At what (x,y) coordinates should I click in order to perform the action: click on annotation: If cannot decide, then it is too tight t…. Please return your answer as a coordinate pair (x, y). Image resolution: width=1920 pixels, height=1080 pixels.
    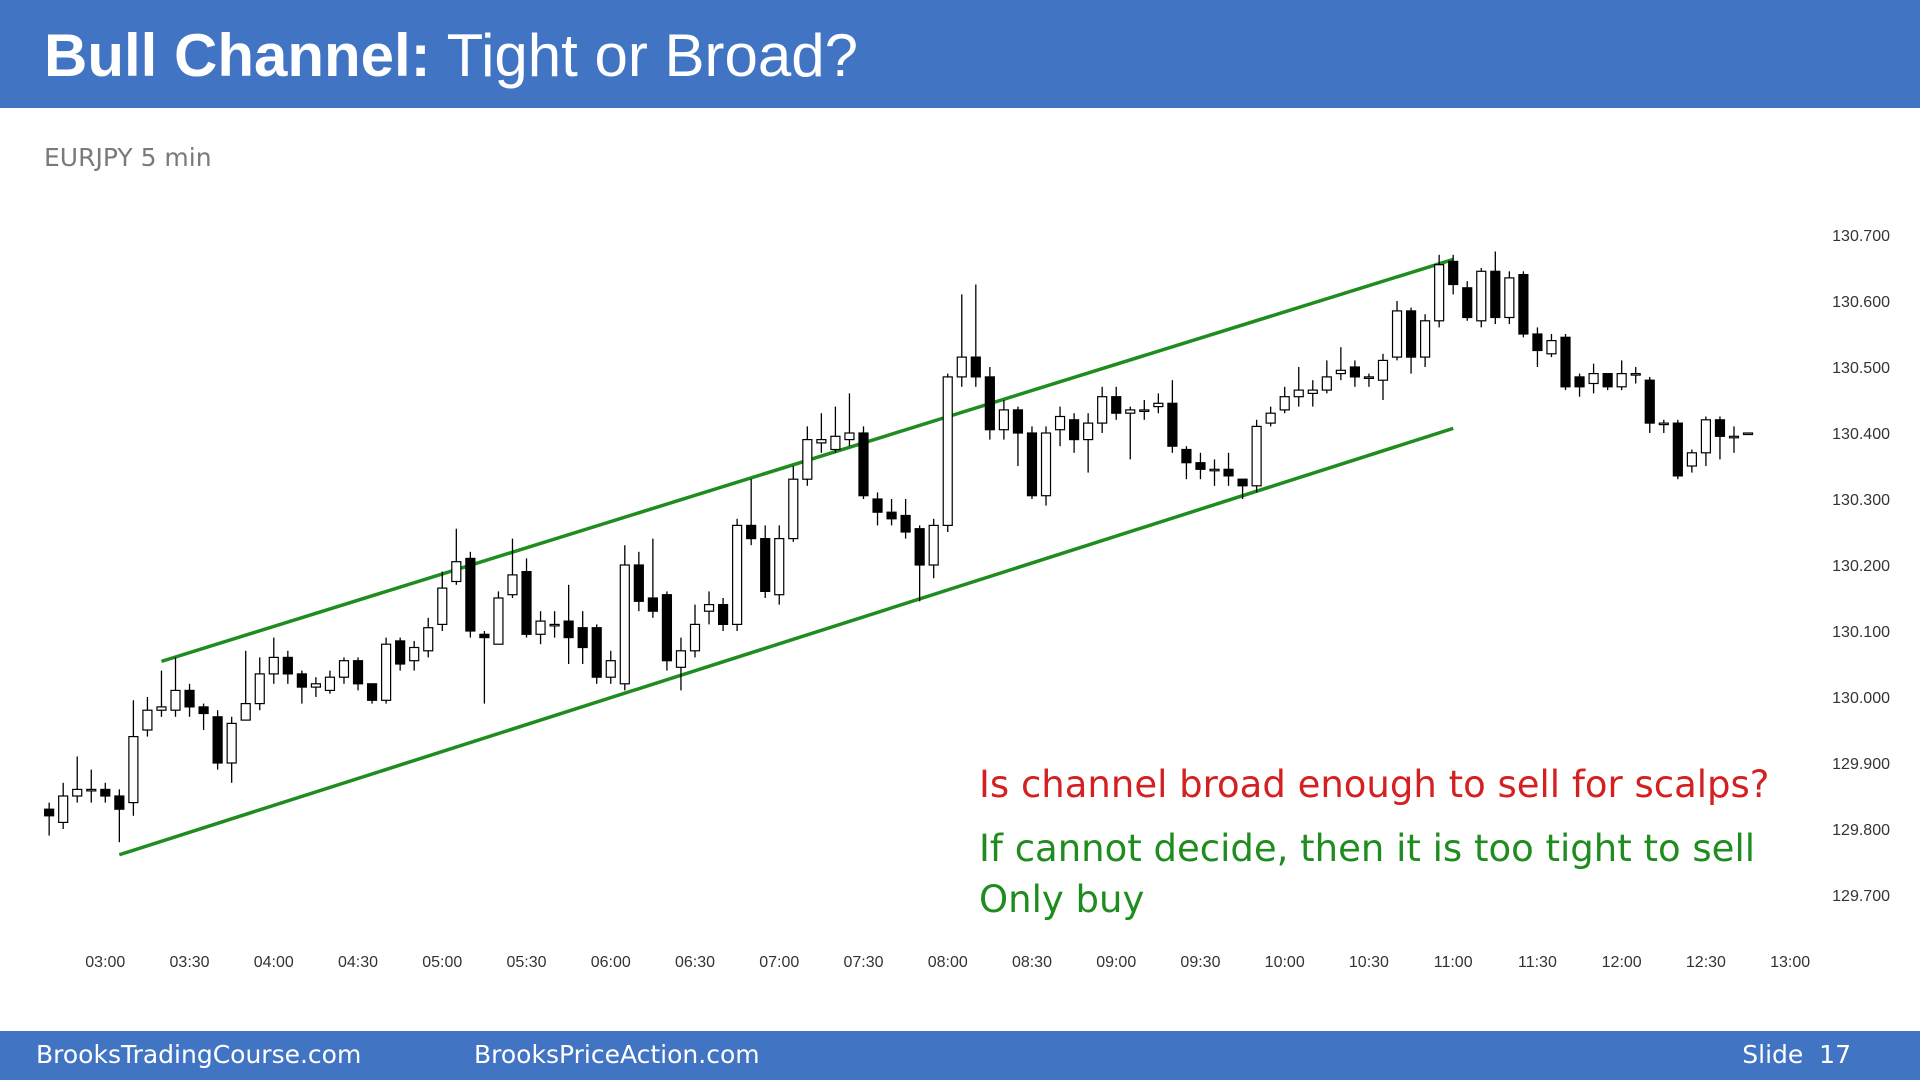
    Looking at the image, I should click on (1367, 848).